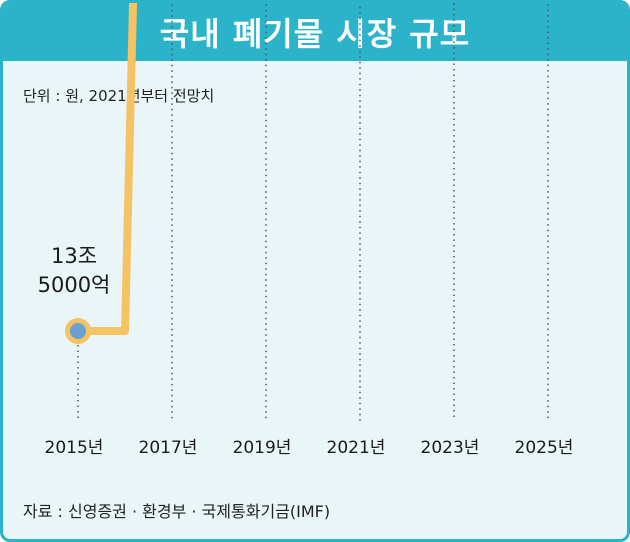 The height and width of the screenshot is (542, 630). Describe the element at coordinates (544, 448) in the screenshot. I see `x-tick-label-5: 2025년` at that location.